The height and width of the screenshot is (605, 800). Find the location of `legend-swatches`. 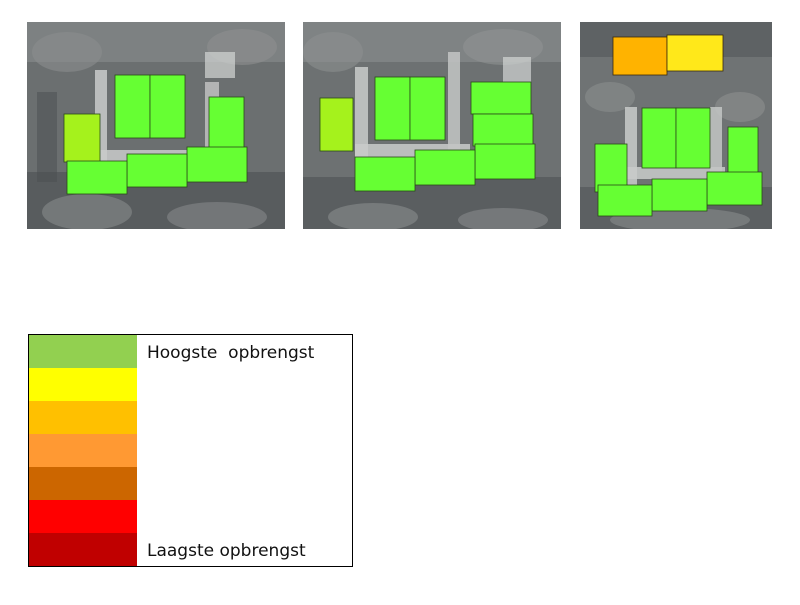

legend-swatches is located at coordinates (83, 450).